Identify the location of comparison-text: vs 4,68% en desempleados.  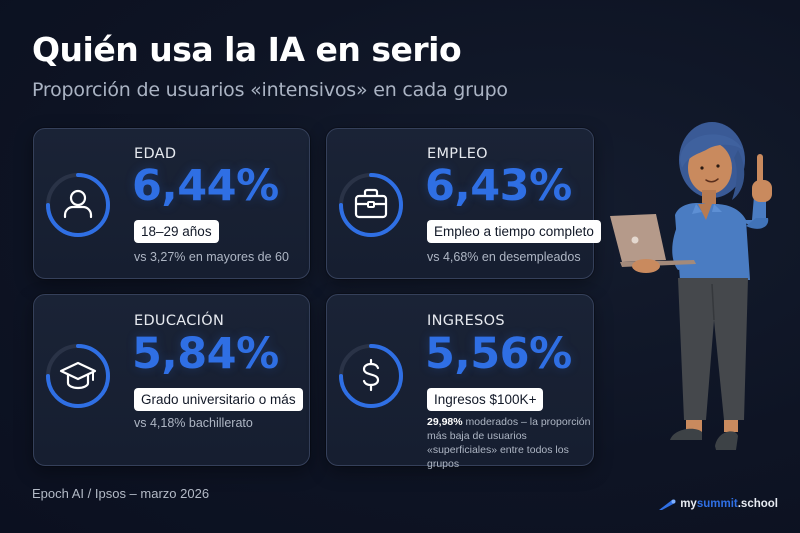
(504, 257).